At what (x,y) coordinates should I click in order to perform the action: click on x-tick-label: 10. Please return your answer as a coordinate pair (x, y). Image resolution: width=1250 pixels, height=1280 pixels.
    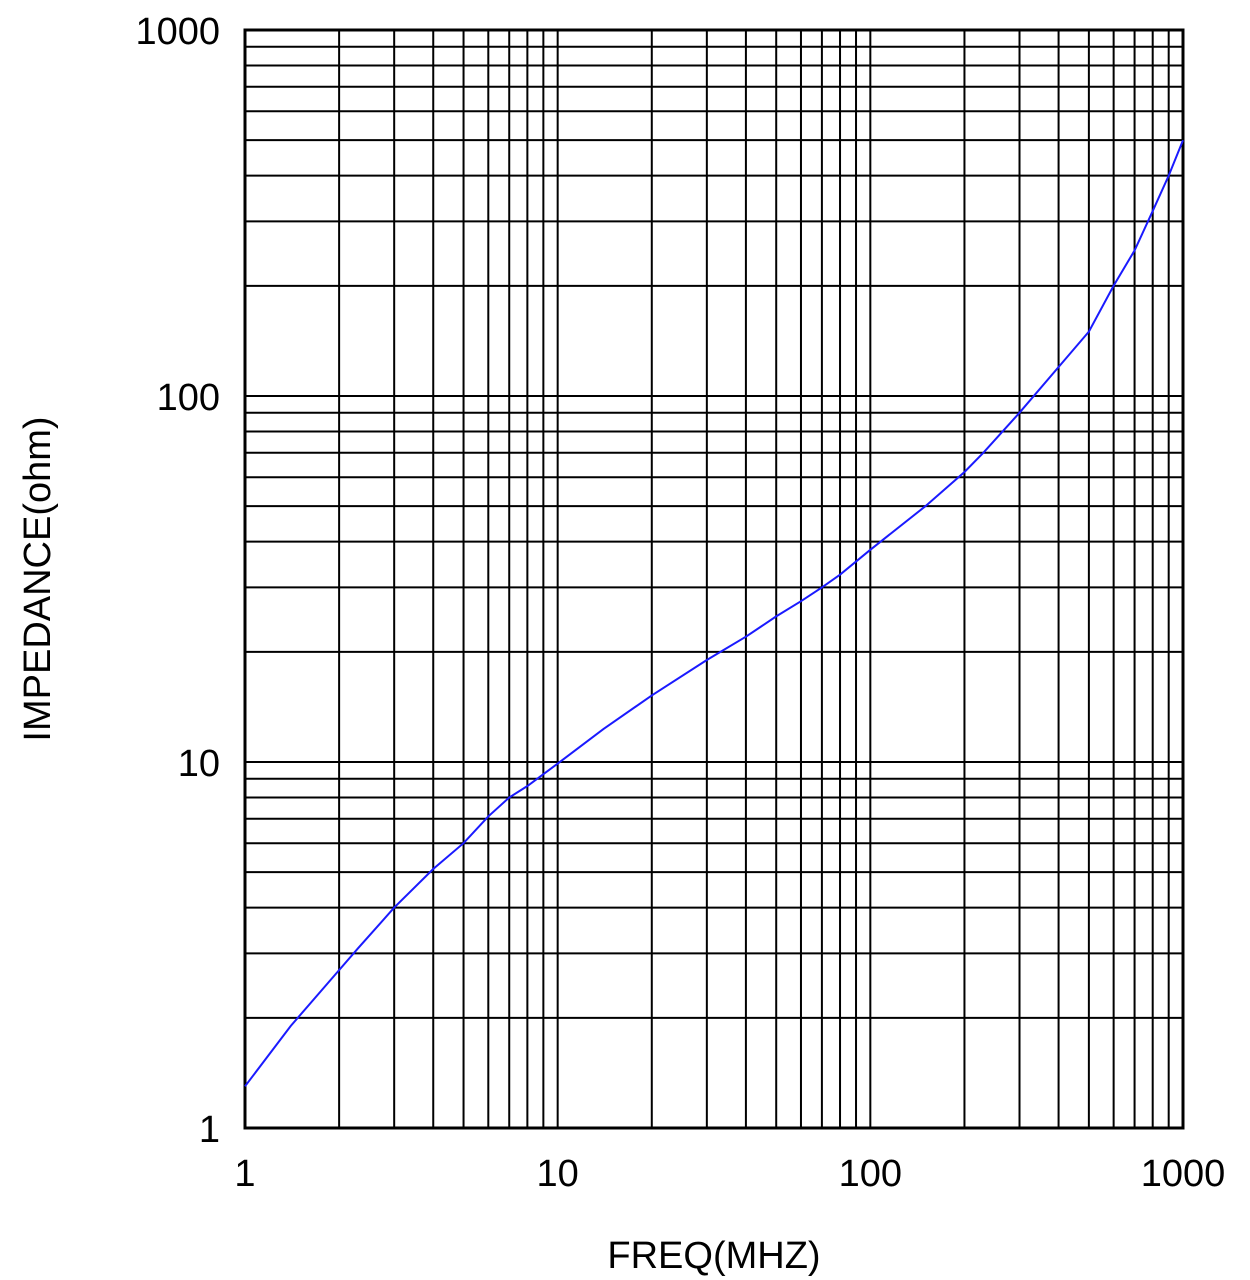
    Looking at the image, I should click on (558, 1174).